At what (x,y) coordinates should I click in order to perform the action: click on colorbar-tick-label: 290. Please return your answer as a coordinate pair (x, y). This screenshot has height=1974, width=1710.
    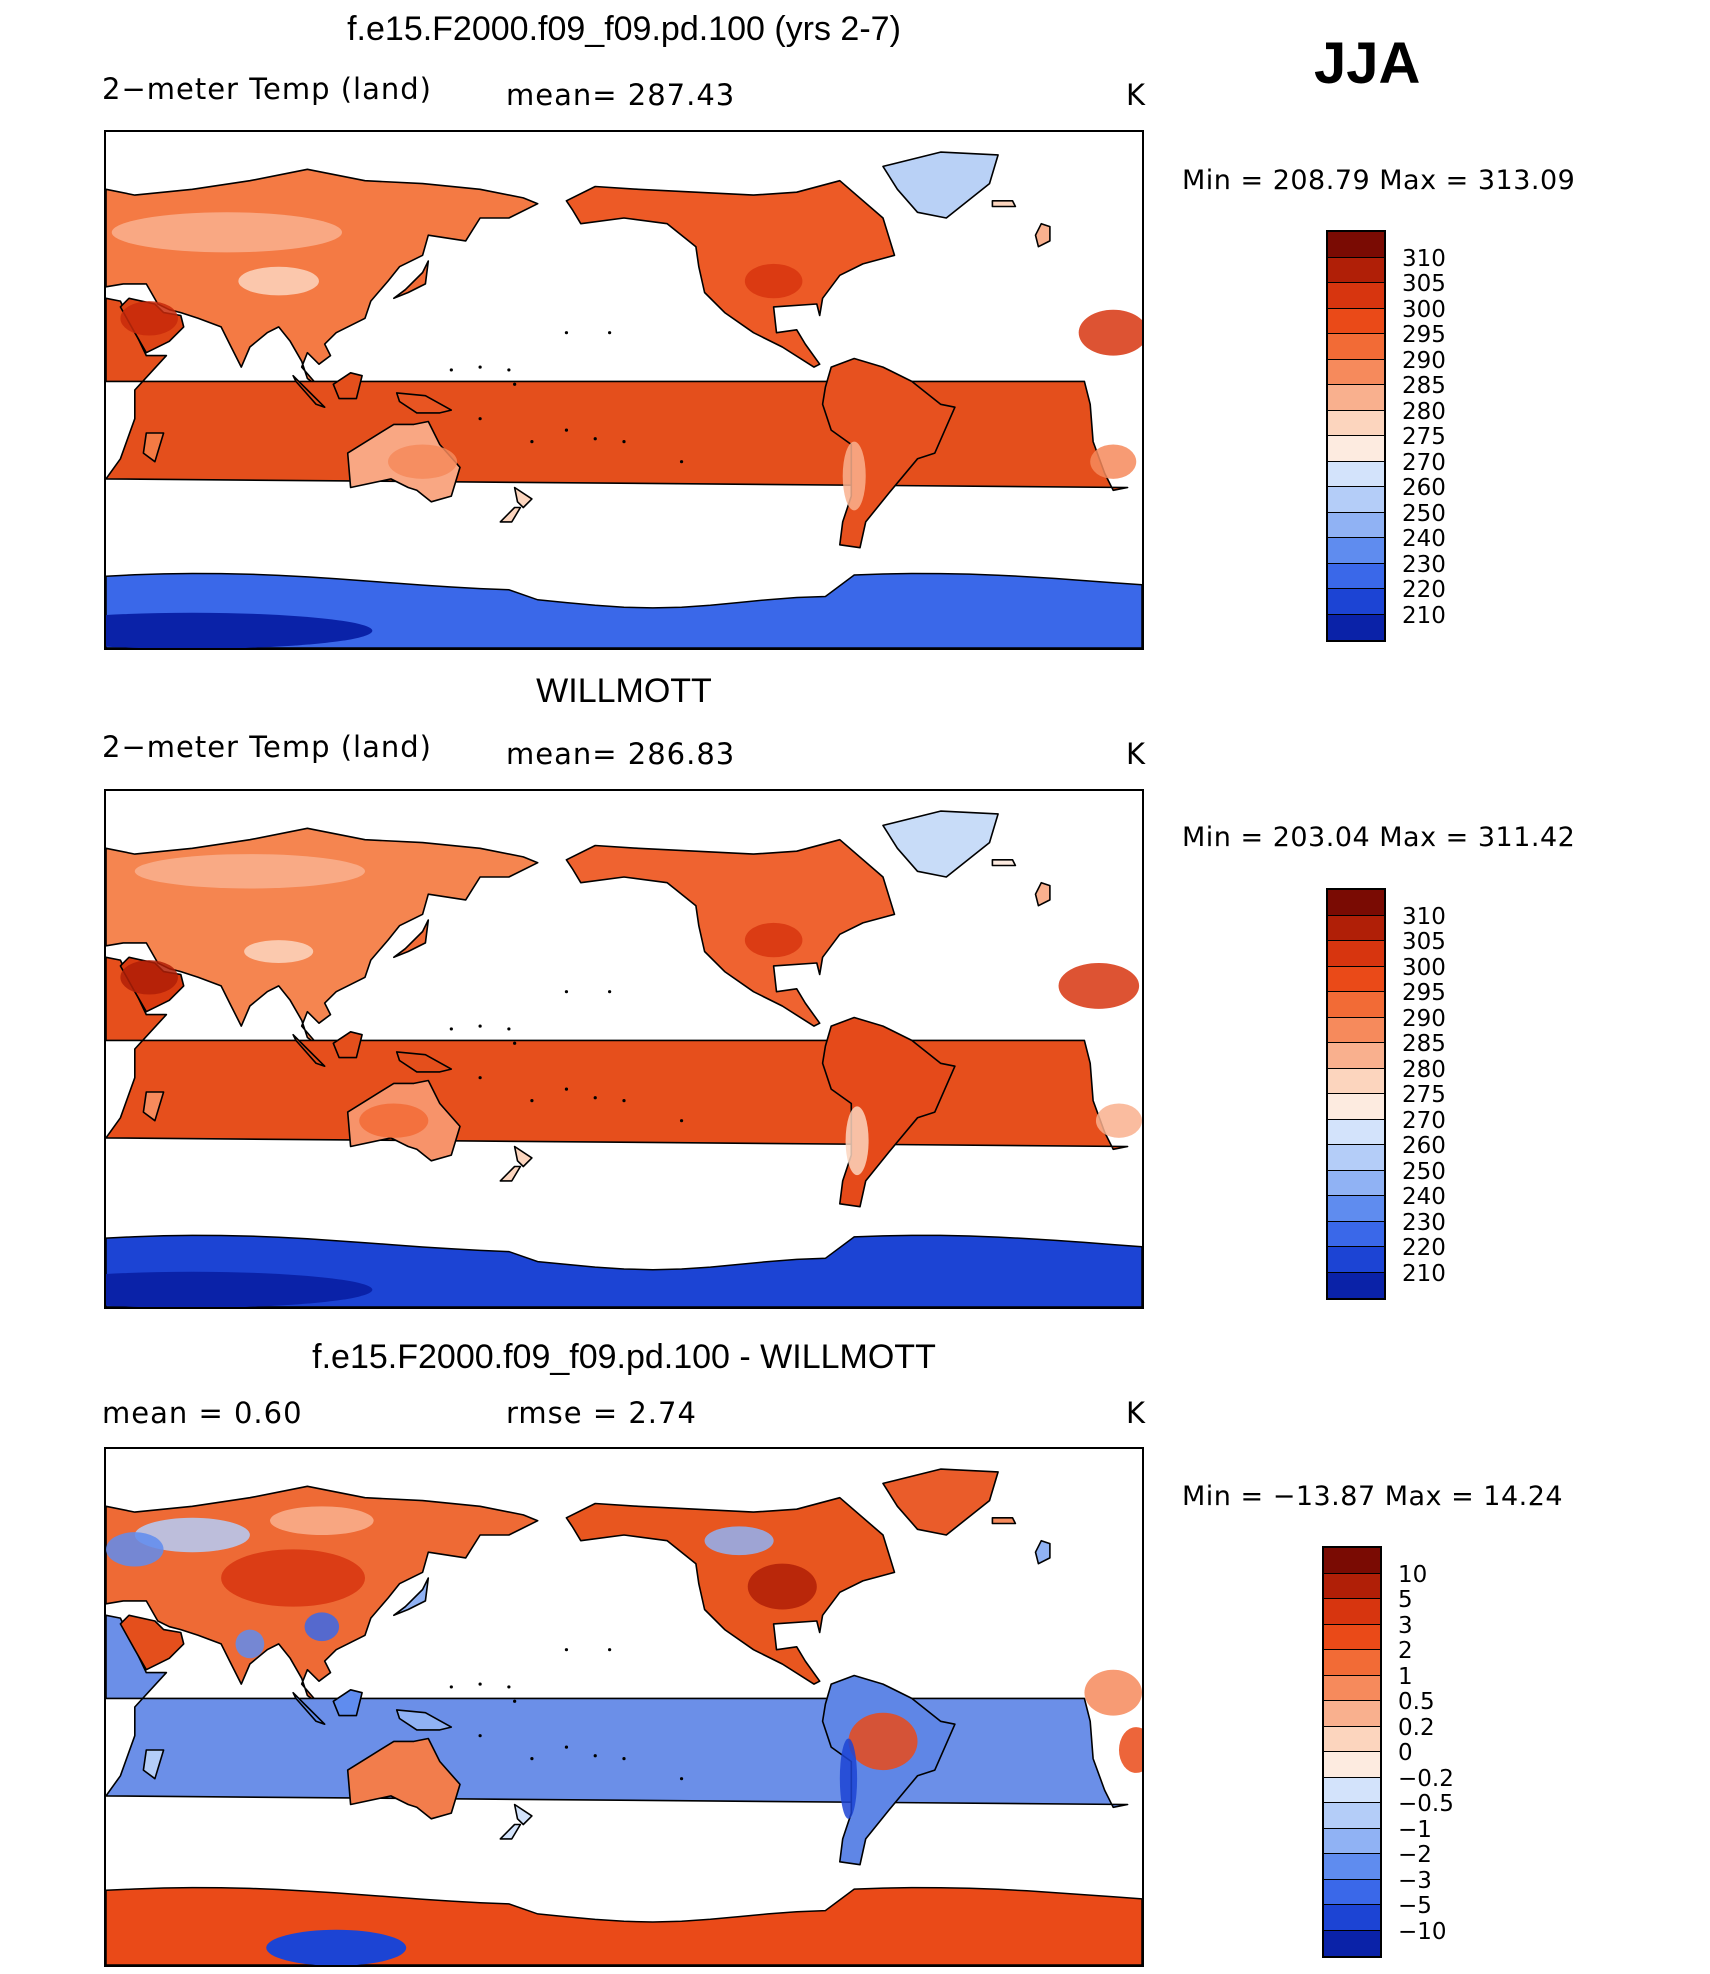
    Looking at the image, I should click on (1424, 360).